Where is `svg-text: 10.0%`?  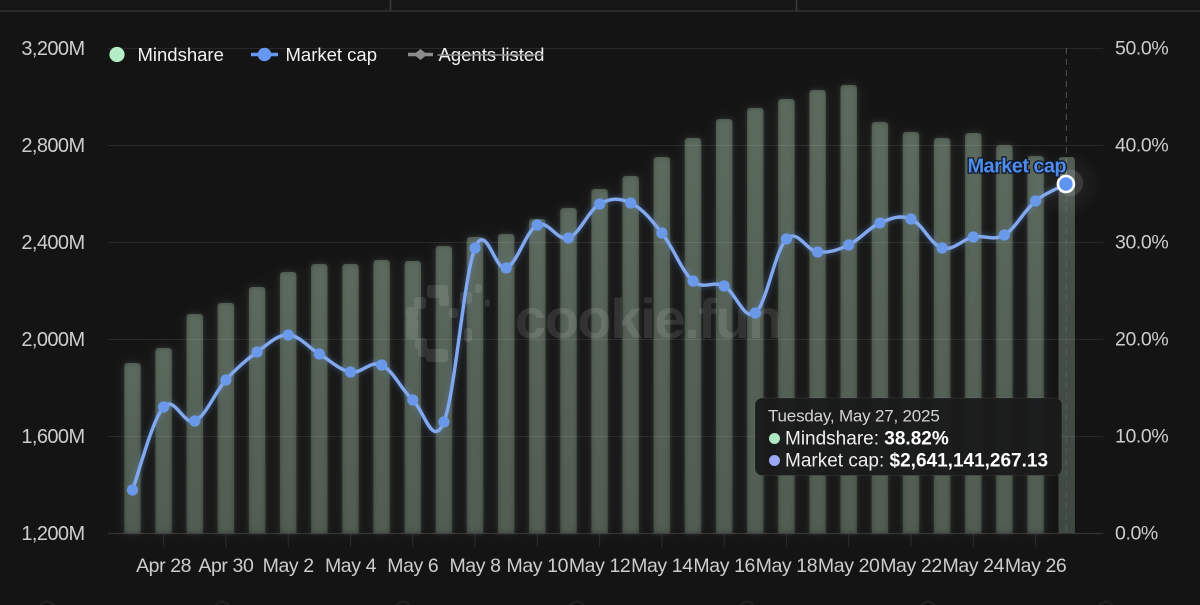
svg-text: 10.0% is located at coordinates (1141, 437).